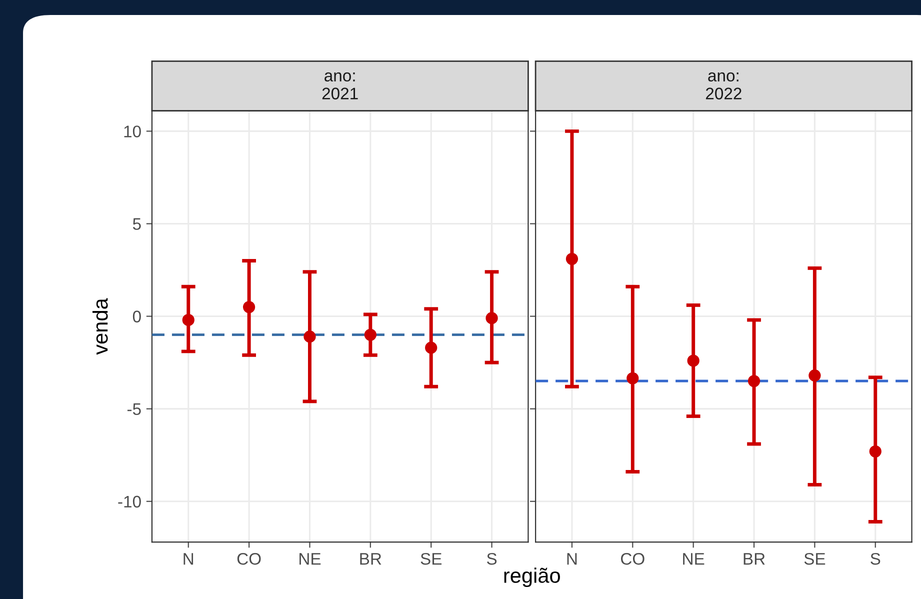  Describe the element at coordinates (134, 409) in the screenshot. I see `y-tick-label: -5` at that location.